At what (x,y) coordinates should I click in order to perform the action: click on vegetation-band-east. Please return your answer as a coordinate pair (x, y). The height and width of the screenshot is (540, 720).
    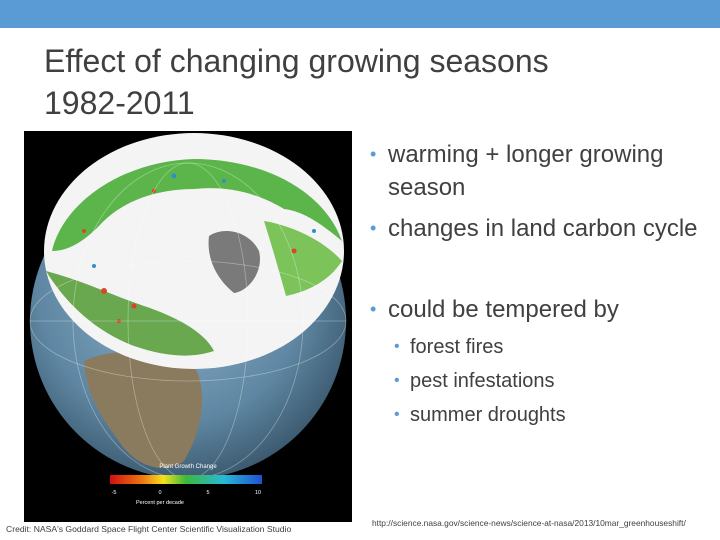
    Looking at the image, I should click on (303, 258).